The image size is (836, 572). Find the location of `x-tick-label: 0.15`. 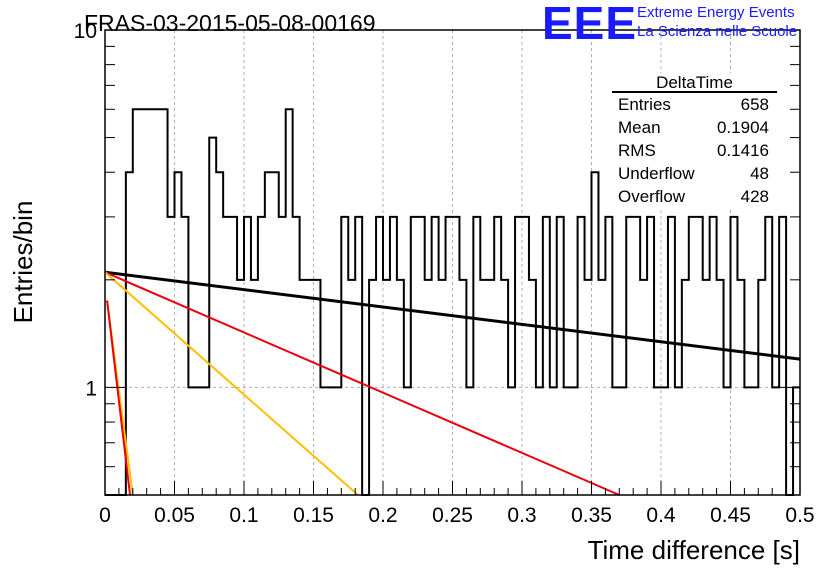

x-tick-label: 0.15 is located at coordinates (313, 515).